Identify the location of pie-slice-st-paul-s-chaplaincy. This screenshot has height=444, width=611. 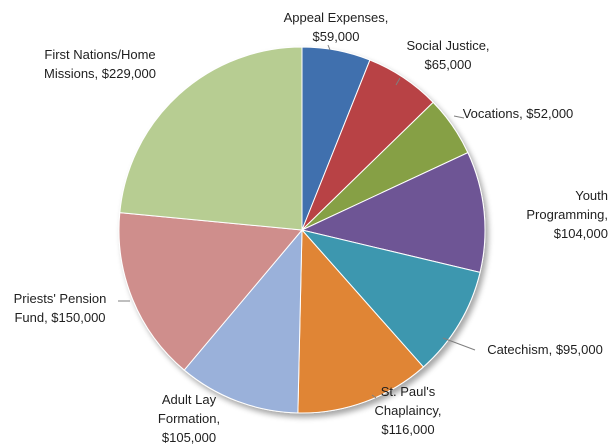
(361, 321).